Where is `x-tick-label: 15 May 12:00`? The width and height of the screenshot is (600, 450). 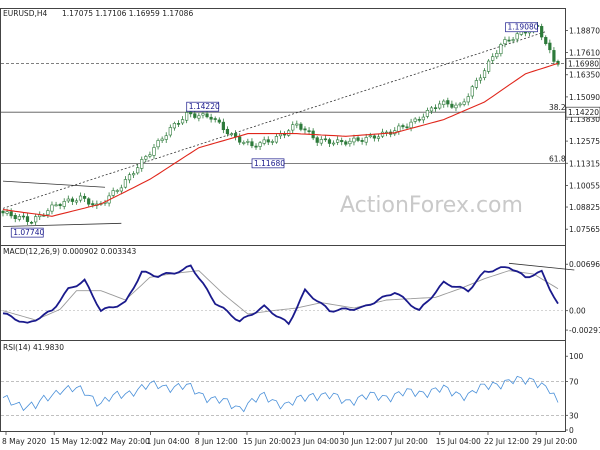
x-tick-label: 15 May 12:00 is located at coordinates (76, 441).